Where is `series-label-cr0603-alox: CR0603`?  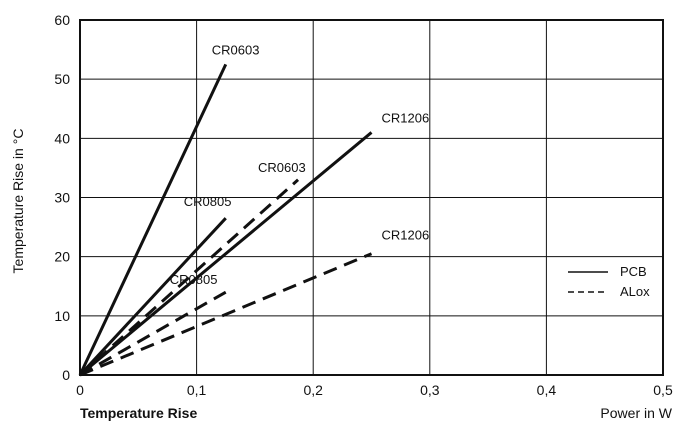
series-label-cr0603-alox: CR0603 is located at coordinates (282, 167).